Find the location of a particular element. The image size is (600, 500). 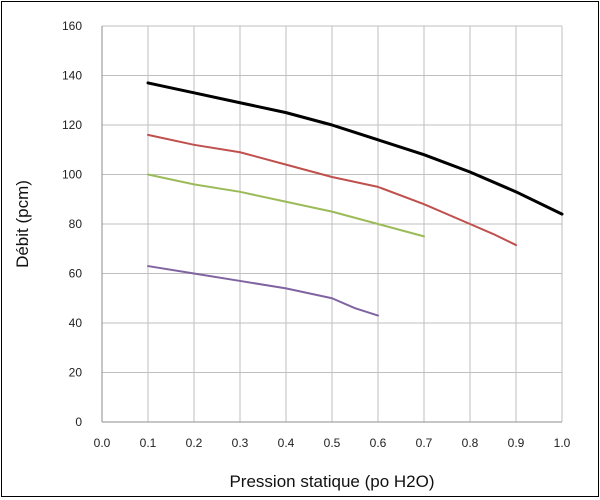

x-tick-label: 1.0 is located at coordinates (562, 443).